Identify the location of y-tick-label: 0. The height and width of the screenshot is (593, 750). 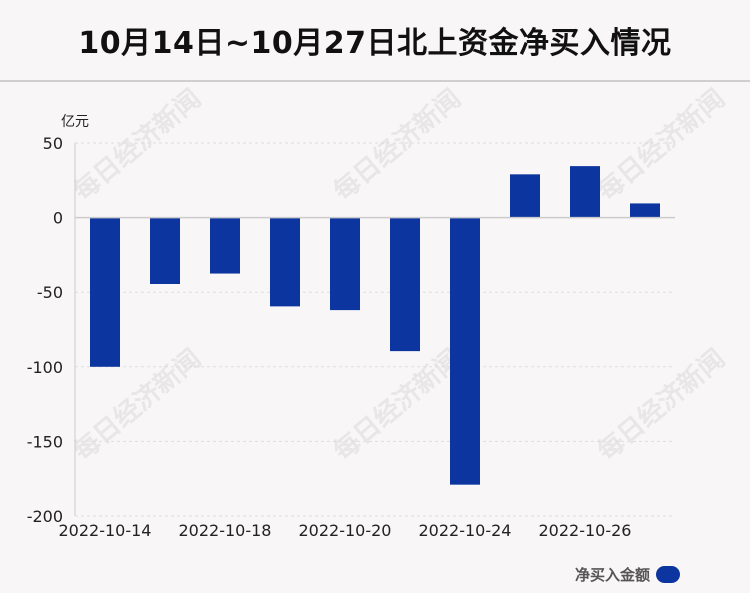
(58, 218).